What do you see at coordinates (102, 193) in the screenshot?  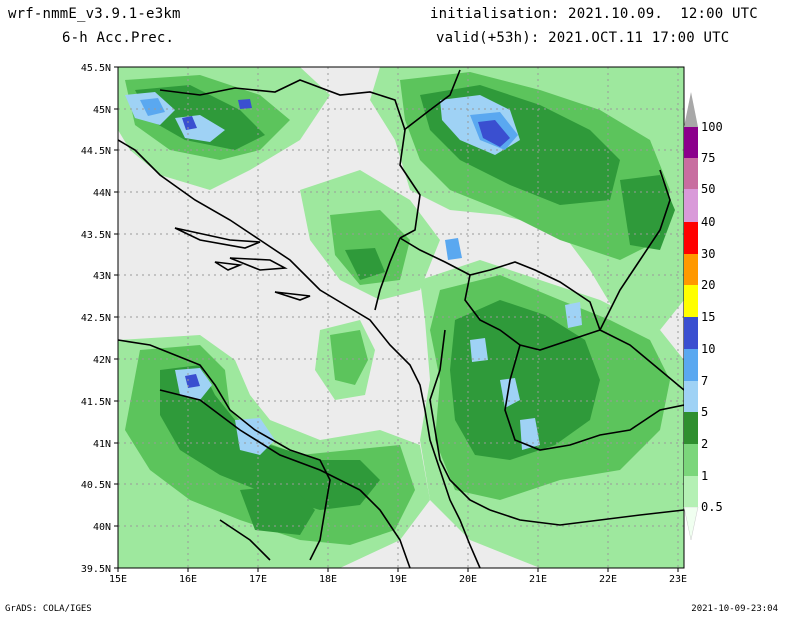 I see `lat-label: 44N` at bounding box center [102, 193].